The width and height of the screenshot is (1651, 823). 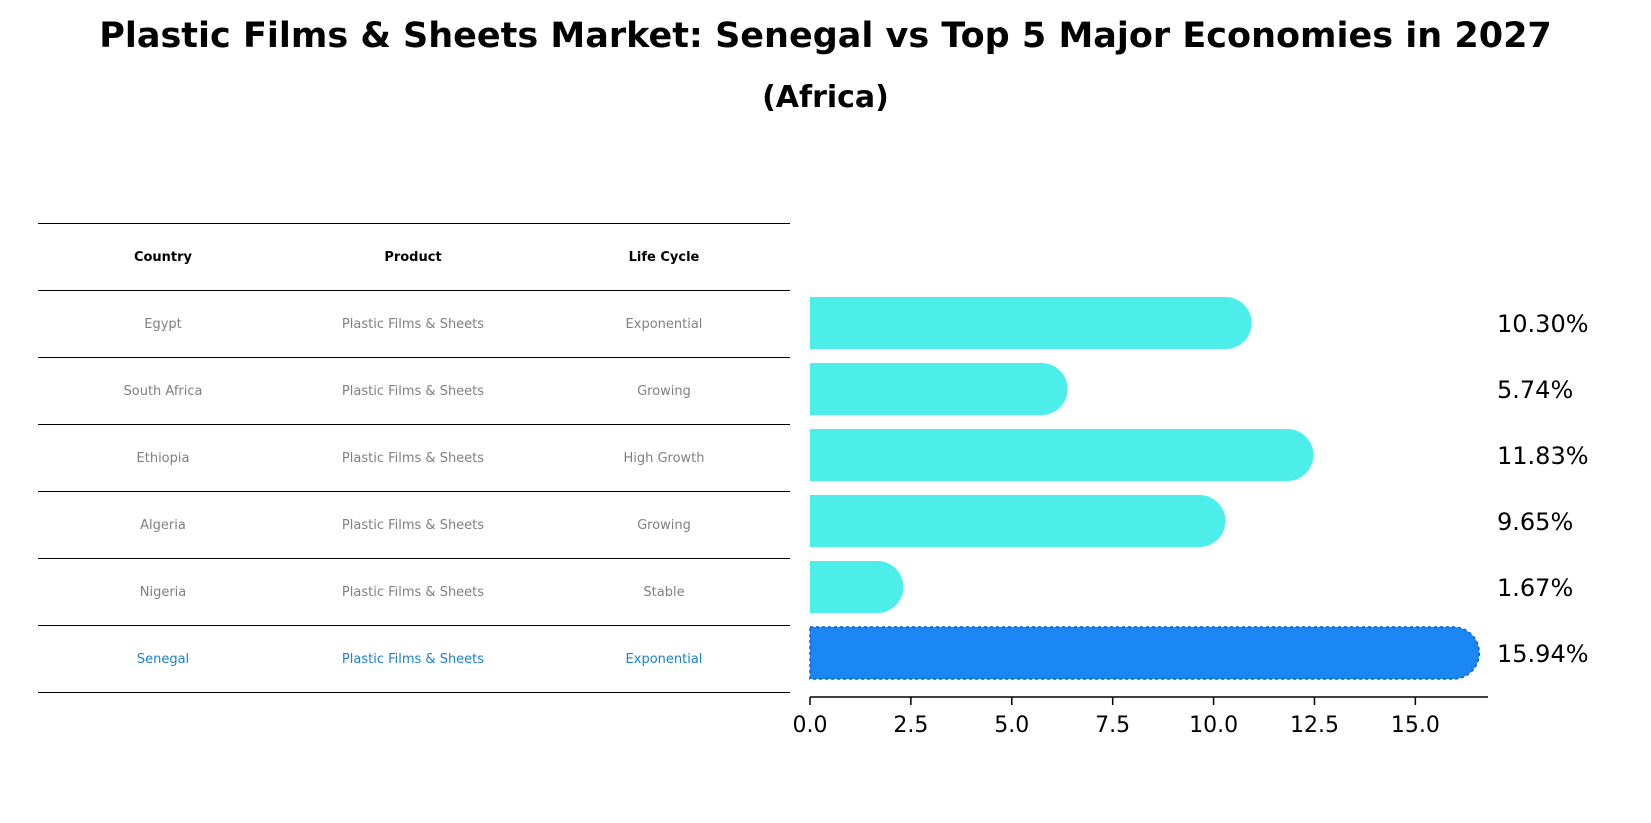 What do you see at coordinates (1415, 725) in the screenshot?
I see `x-tick-label: 15.0` at bounding box center [1415, 725].